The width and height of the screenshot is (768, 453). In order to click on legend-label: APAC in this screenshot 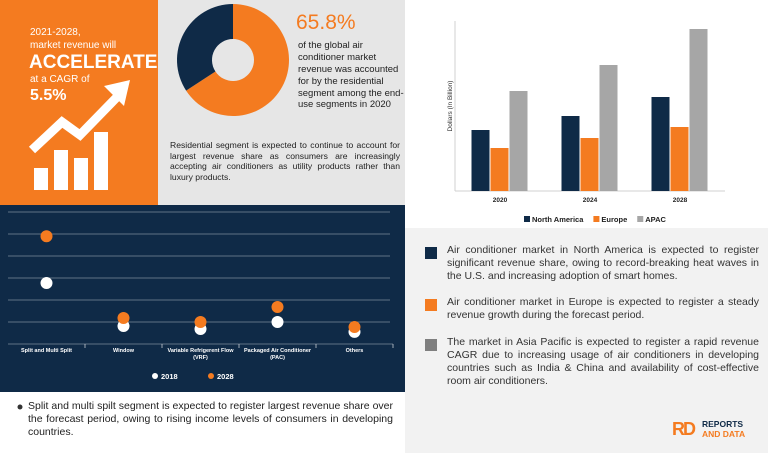, I will do `click(655, 219)`.